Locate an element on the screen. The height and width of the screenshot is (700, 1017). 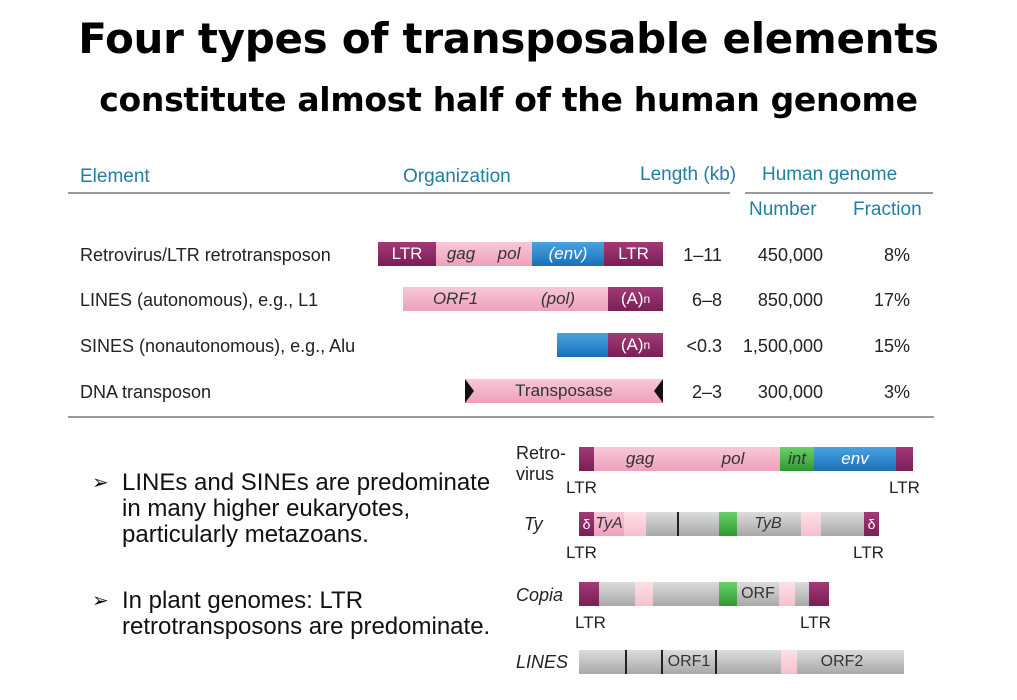
lines-genome-bar: ORF1 ORF2 is located at coordinates (741, 662).